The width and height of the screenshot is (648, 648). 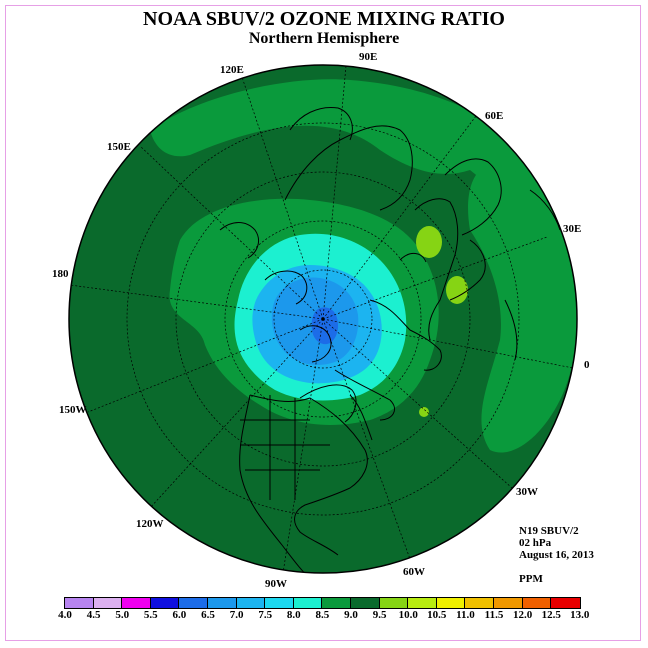 I want to click on colorbar-tick-label: 5.5, so click(x=150, y=615).